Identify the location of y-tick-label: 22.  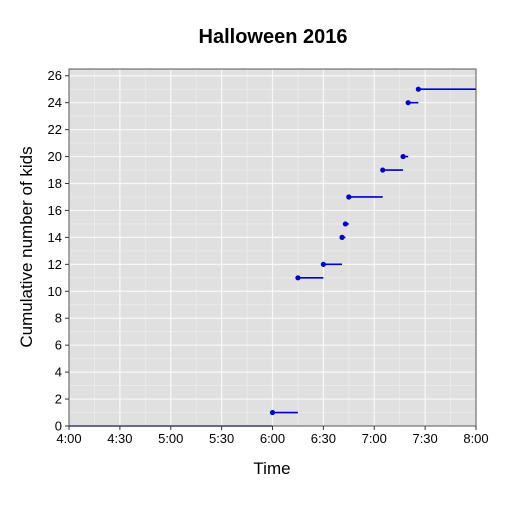
(55, 129).